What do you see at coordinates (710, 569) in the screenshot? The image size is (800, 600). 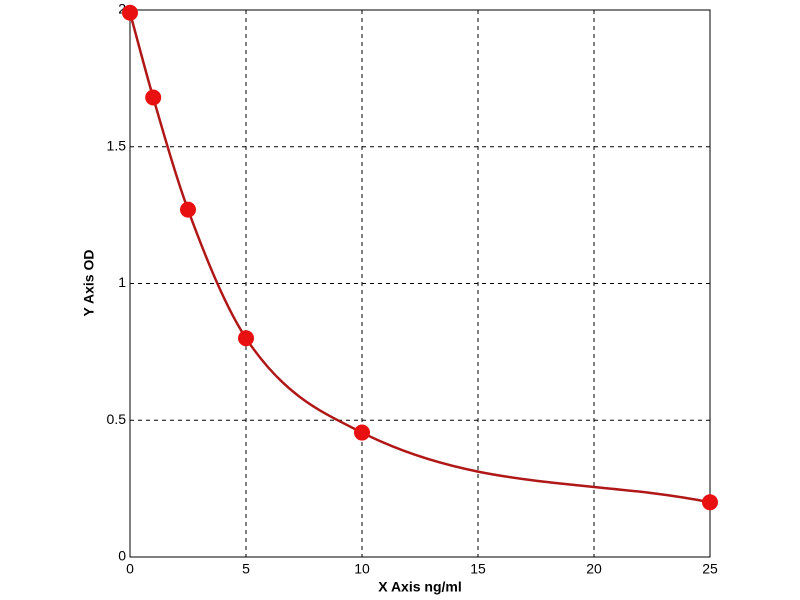 I see `x-tick-label: 25` at bounding box center [710, 569].